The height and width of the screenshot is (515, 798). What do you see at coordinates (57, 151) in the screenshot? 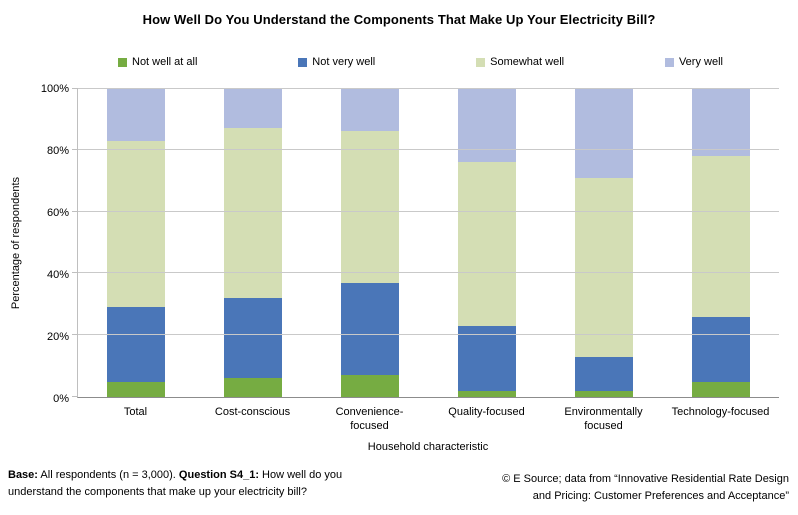
I see `y-tick-label: 80%` at bounding box center [57, 151].